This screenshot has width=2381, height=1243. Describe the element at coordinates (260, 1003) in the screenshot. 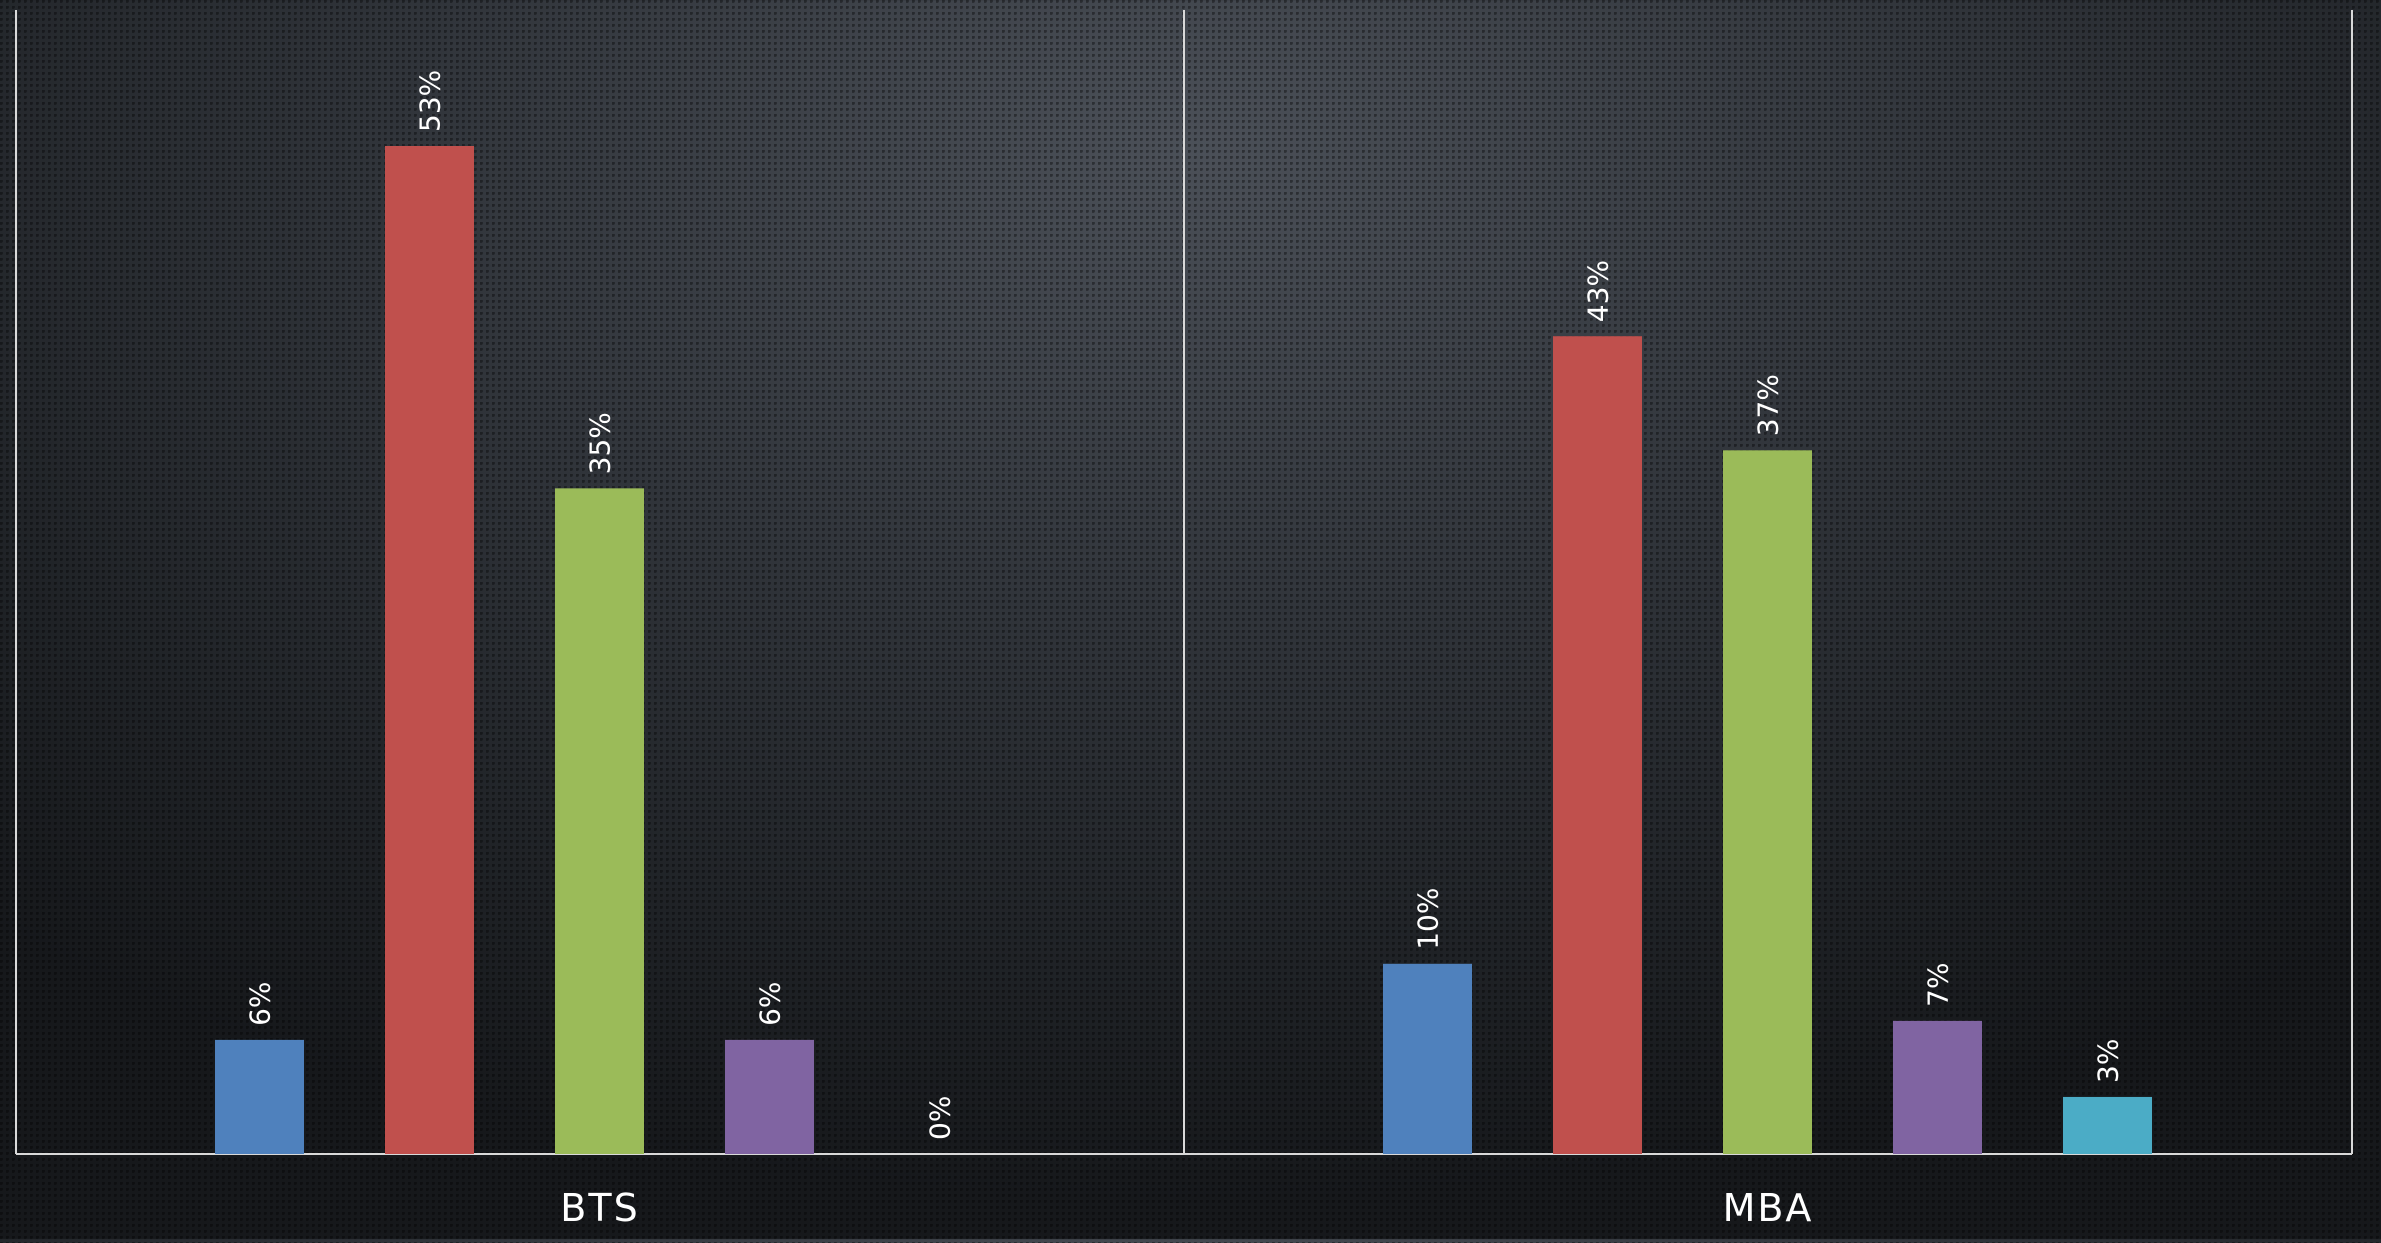

I see `data-label-bts-1: 6%` at that location.